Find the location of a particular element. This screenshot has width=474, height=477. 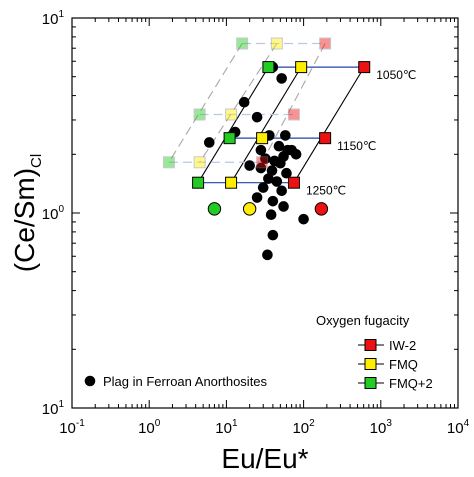

x-tick-label: 10⁰ is located at coordinates (149, 427).